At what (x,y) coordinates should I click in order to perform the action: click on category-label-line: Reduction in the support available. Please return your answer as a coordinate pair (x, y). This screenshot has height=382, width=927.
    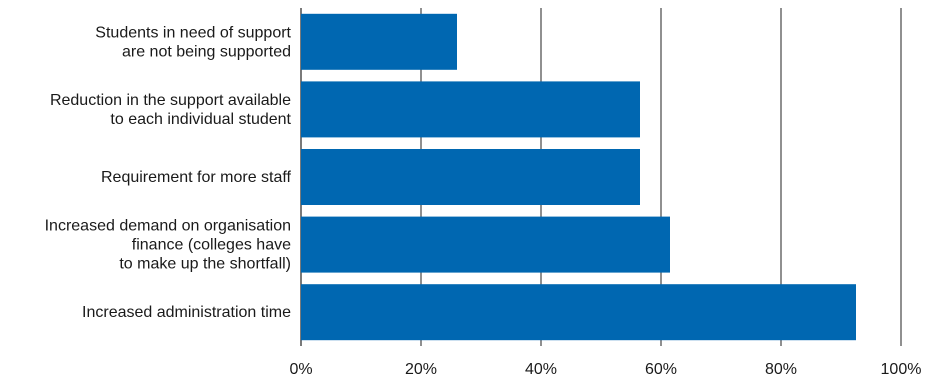
    Looking at the image, I should click on (170, 100).